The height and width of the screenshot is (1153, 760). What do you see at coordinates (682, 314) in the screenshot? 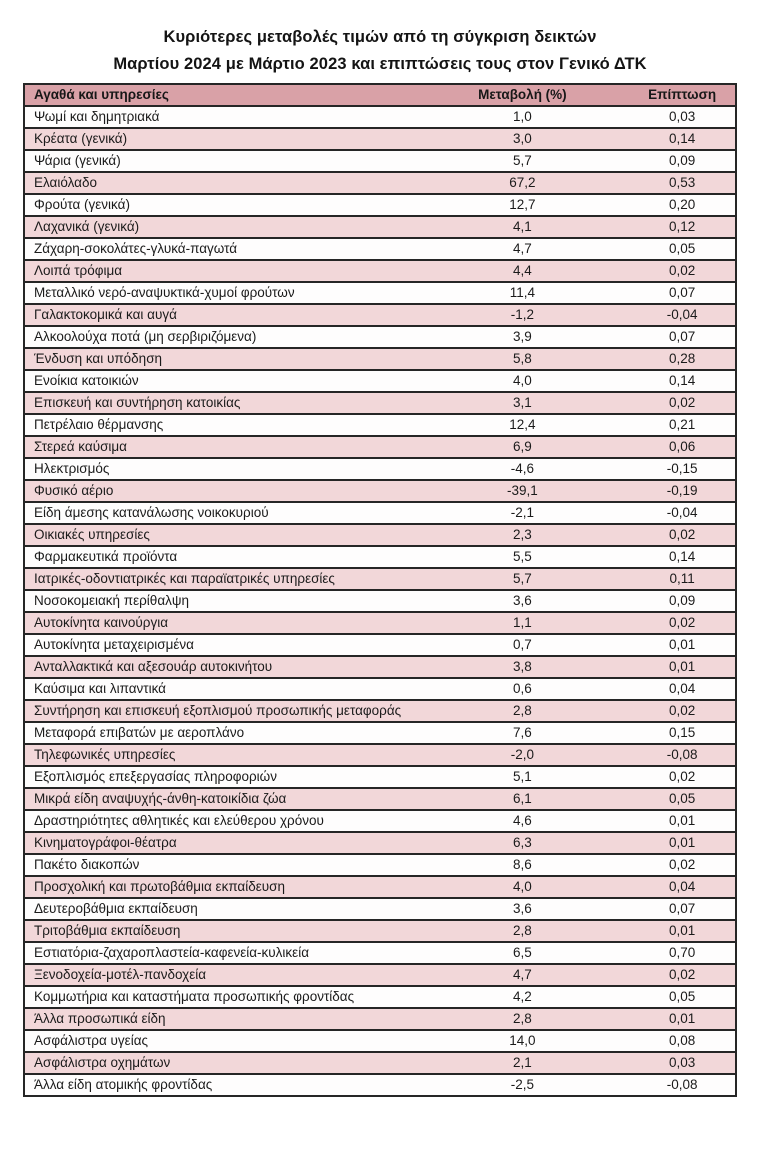
I see `cell-impact-value: -0,04` at bounding box center [682, 314].